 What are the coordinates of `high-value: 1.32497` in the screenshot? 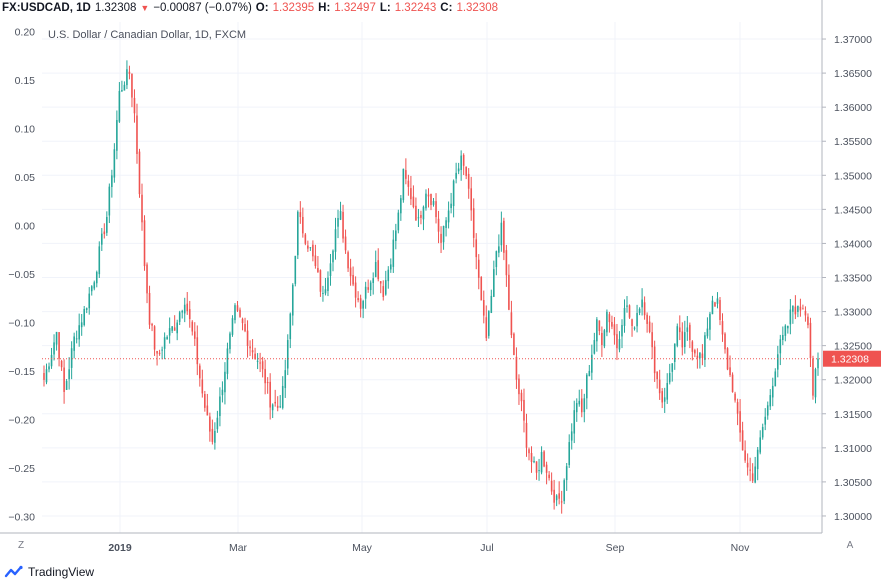 It's located at (355, 8).